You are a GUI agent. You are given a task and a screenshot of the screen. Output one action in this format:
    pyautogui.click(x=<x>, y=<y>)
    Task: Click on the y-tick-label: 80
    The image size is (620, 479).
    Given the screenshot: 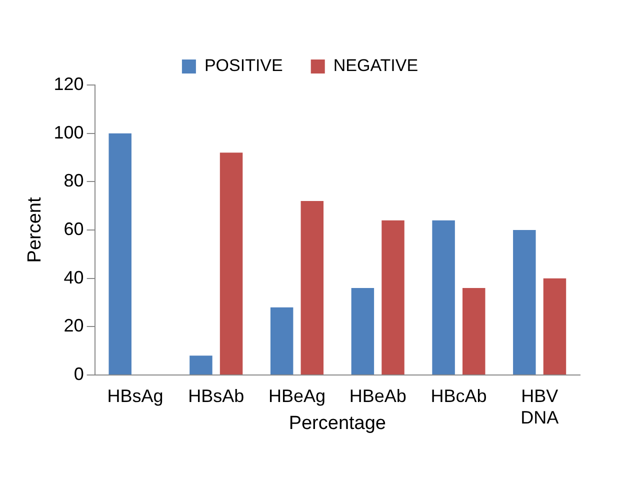 What is the action you would take?
    pyautogui.click(x=74, y=180)
    